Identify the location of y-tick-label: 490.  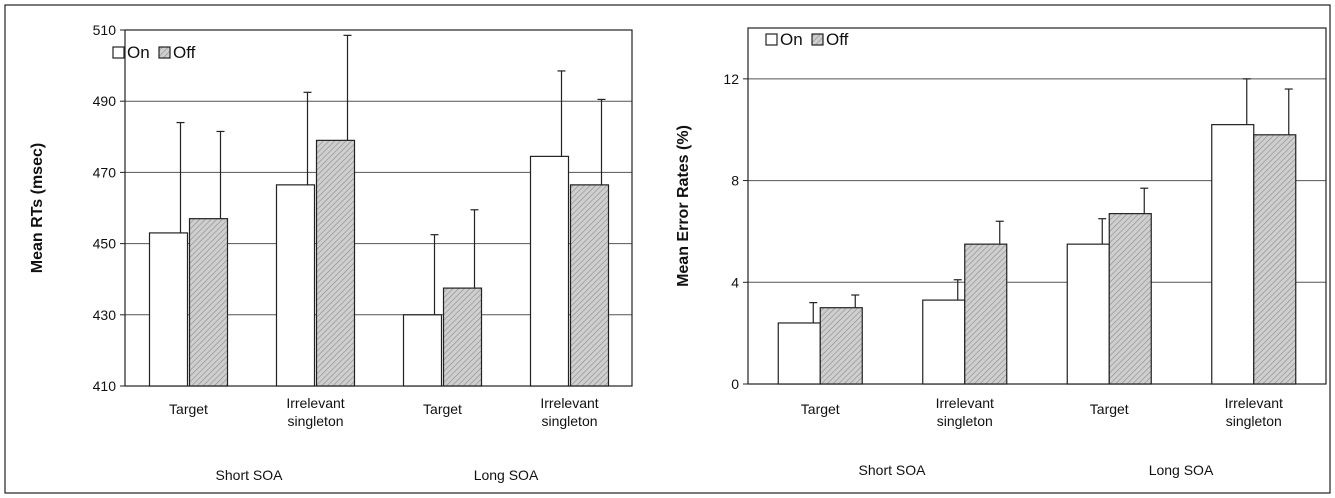
(105, 101).